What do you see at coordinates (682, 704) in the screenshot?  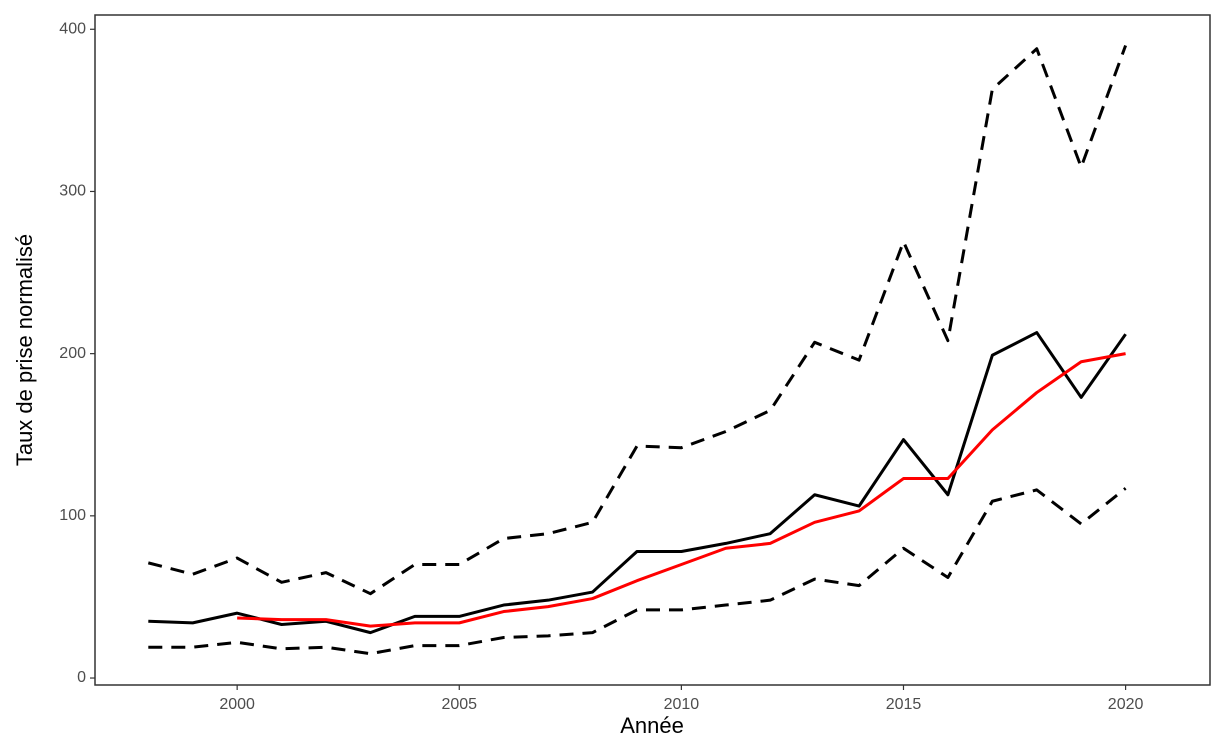 I see `x-tick-label: 2010` at bounding box center [682, 704].